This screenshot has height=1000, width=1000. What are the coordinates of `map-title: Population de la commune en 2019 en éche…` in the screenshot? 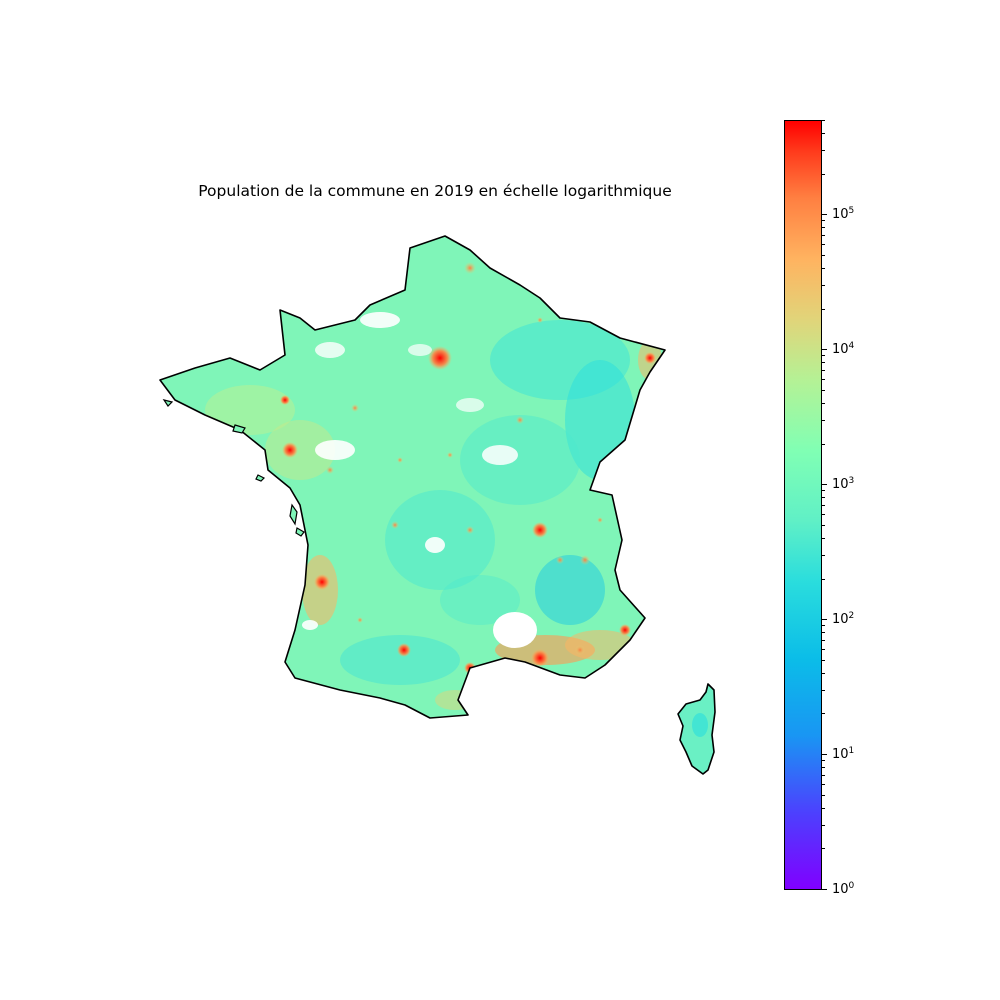 It's located at (435, 191).